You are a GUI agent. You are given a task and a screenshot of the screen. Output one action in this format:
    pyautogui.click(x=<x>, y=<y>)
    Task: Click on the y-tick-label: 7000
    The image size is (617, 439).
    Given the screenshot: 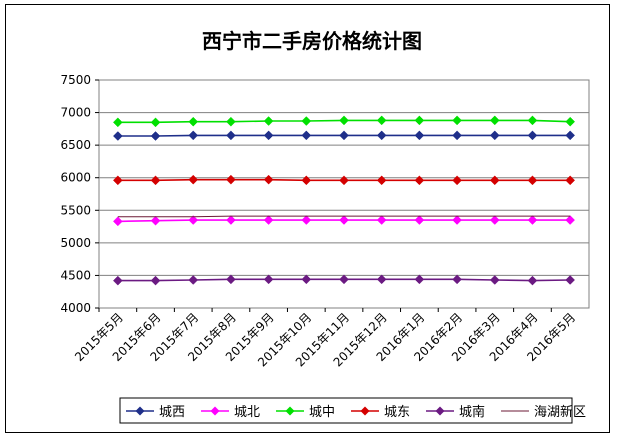 What is the action you would take?
    pyautogui.click(x=75, y=113)
    